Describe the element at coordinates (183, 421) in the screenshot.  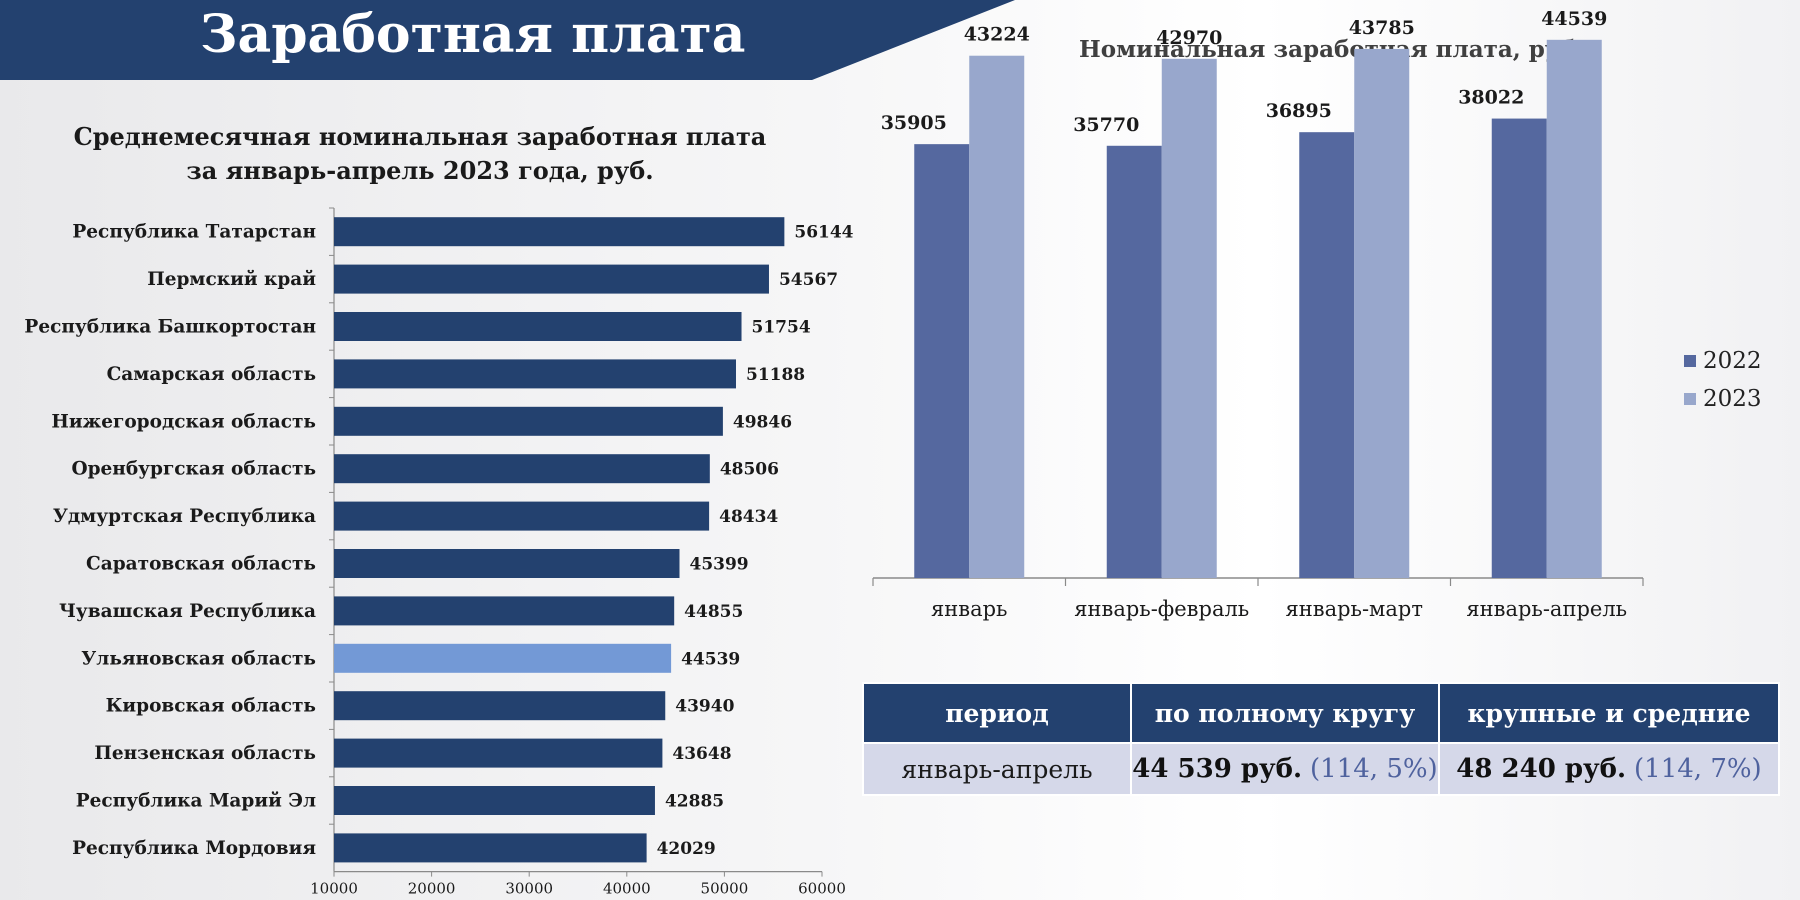
I see `bar-chart-category-label: Нижегородская область` at that location.